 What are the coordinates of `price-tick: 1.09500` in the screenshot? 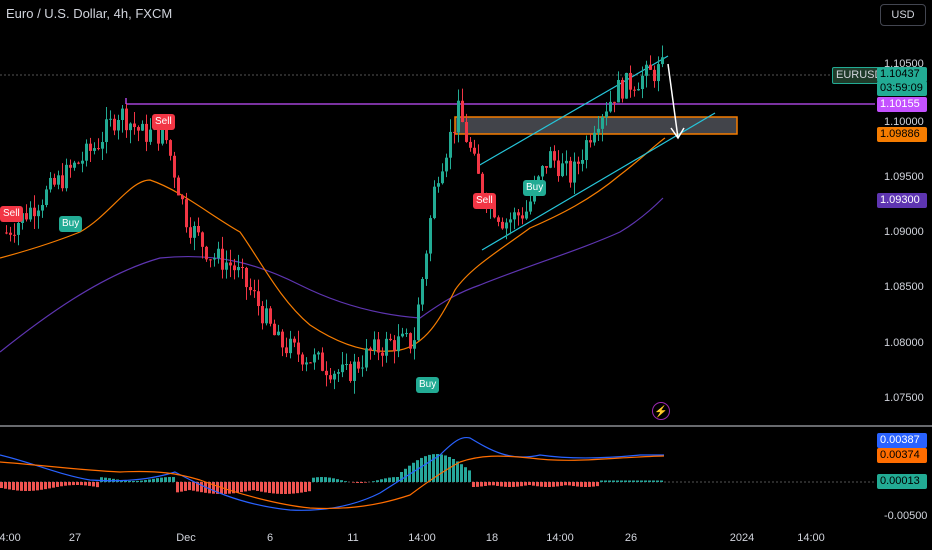 It's located at (904, 177).